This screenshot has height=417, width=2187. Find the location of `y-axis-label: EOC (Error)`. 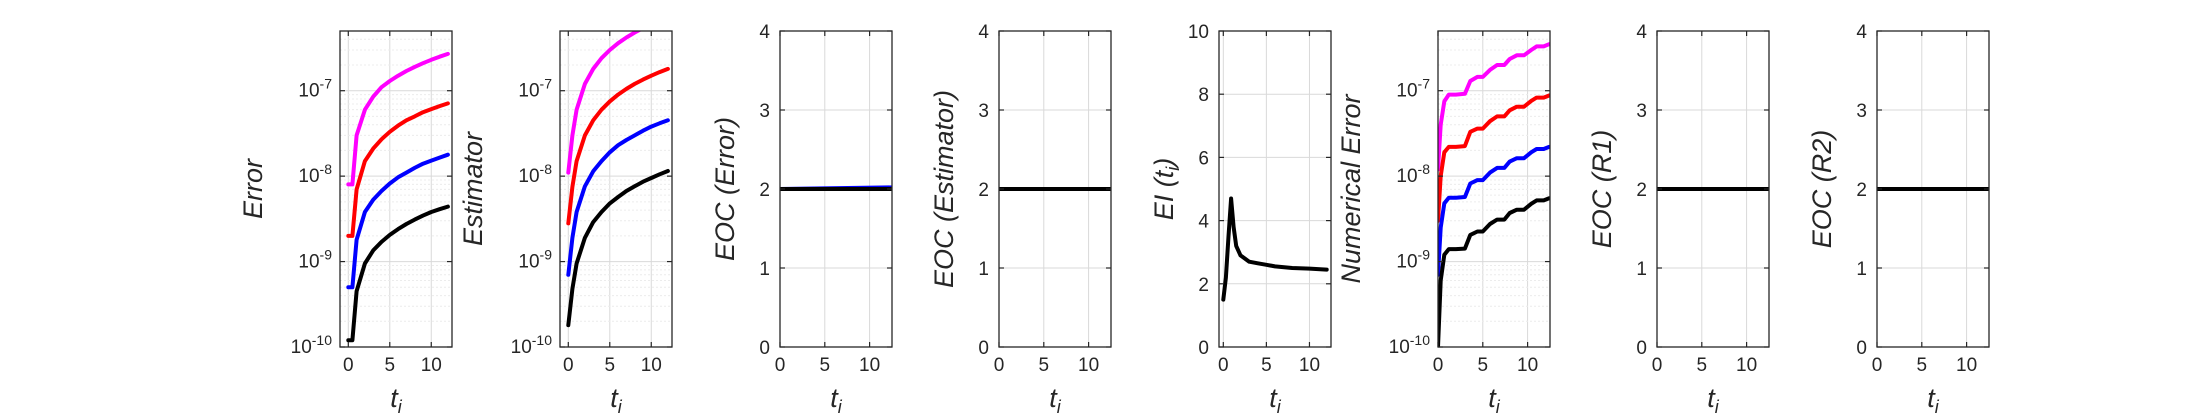

y-axis-label: EOC (Error) is located at coordinates (725, 189).